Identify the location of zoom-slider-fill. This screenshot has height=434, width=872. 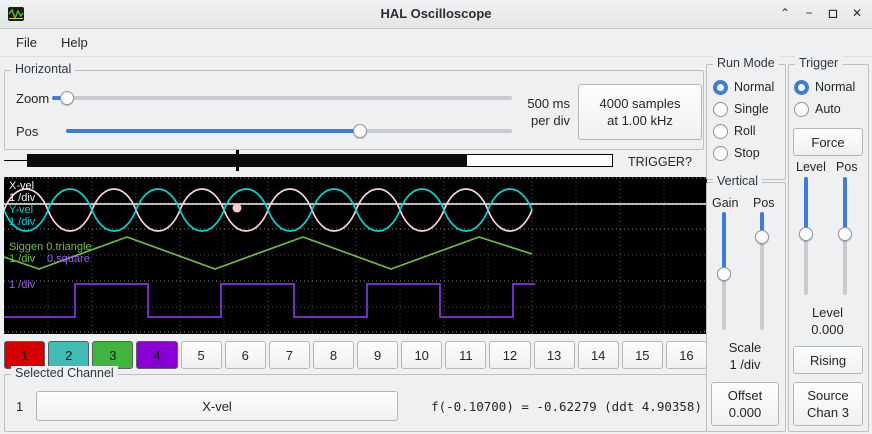
(59, 98).